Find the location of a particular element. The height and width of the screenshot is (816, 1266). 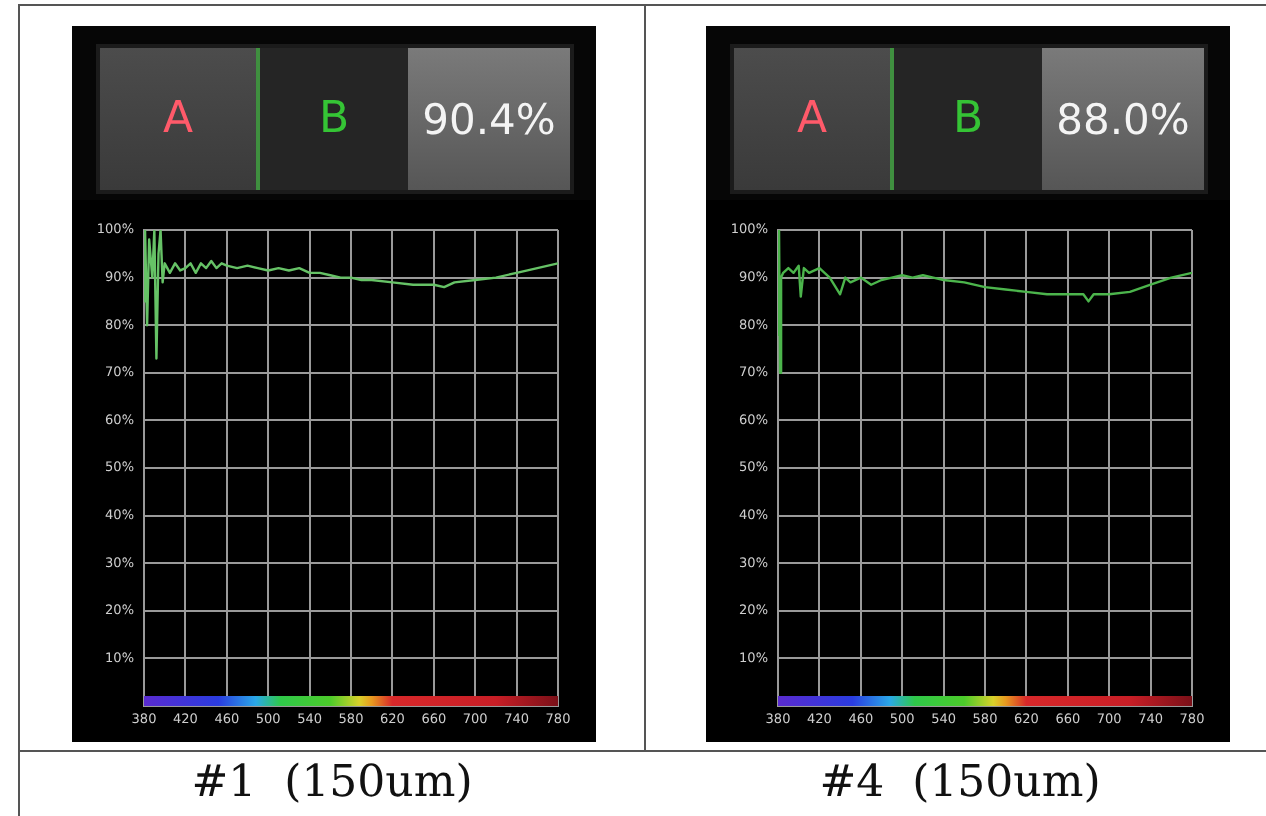

readout-field: 90.4% is located at coordinates (489, 119).